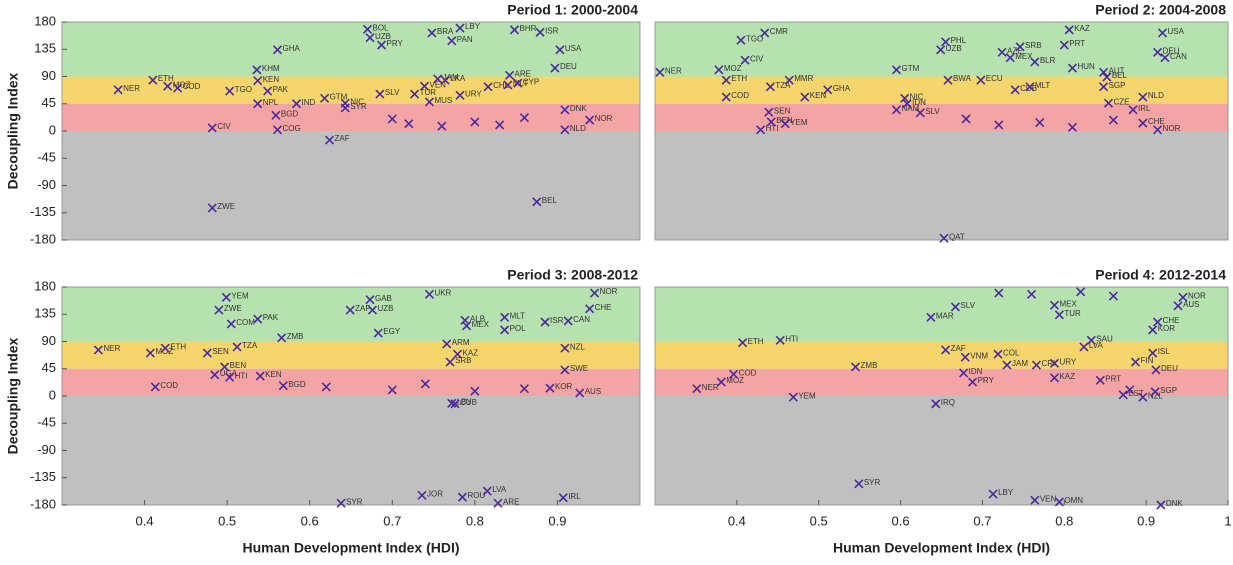 The image size is (1233, 565). I want to click on y-tick-label: 45, so click(49, 367).